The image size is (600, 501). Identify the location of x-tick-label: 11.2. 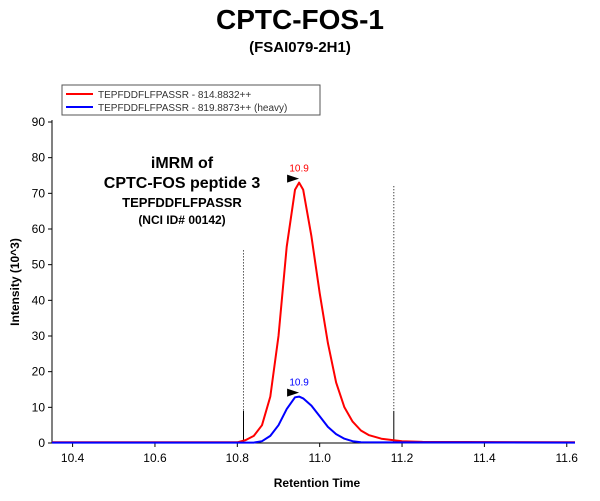
(402, 458).